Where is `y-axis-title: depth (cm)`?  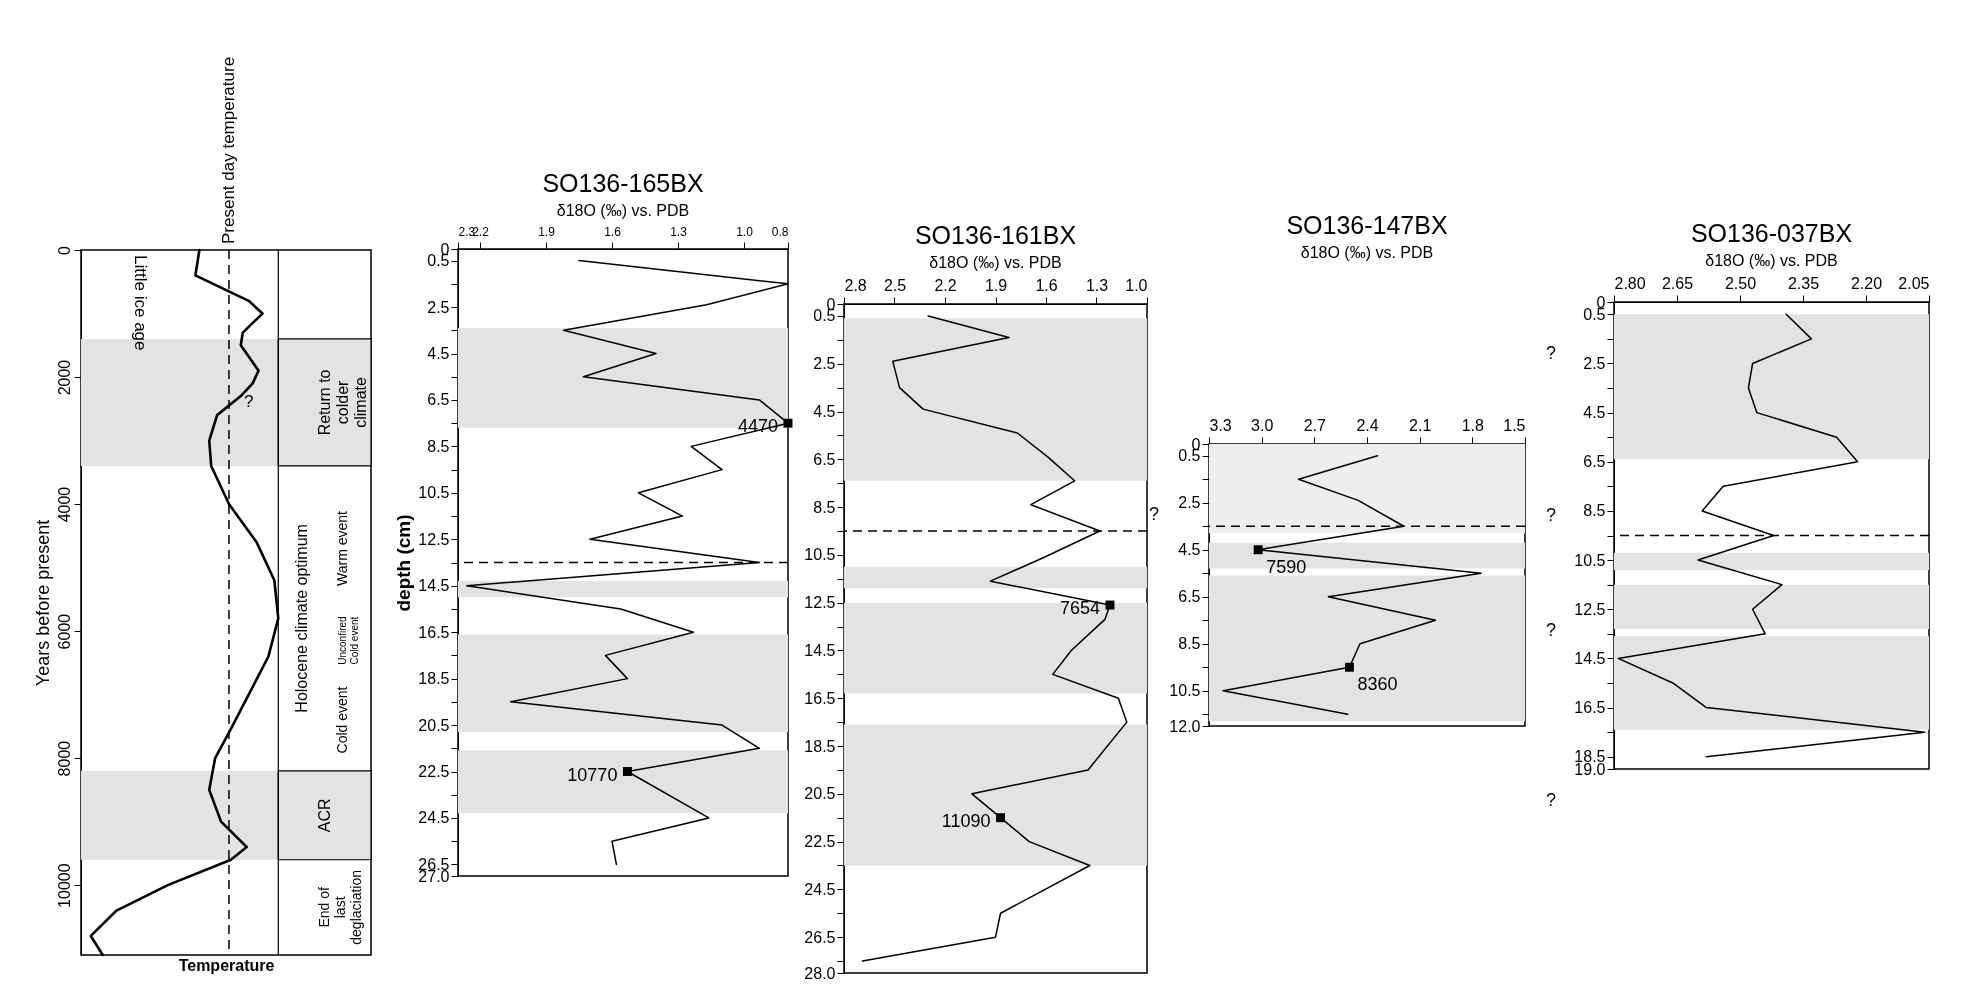
y-axis-title: depth (cm) is located at coordinates (404, 563).